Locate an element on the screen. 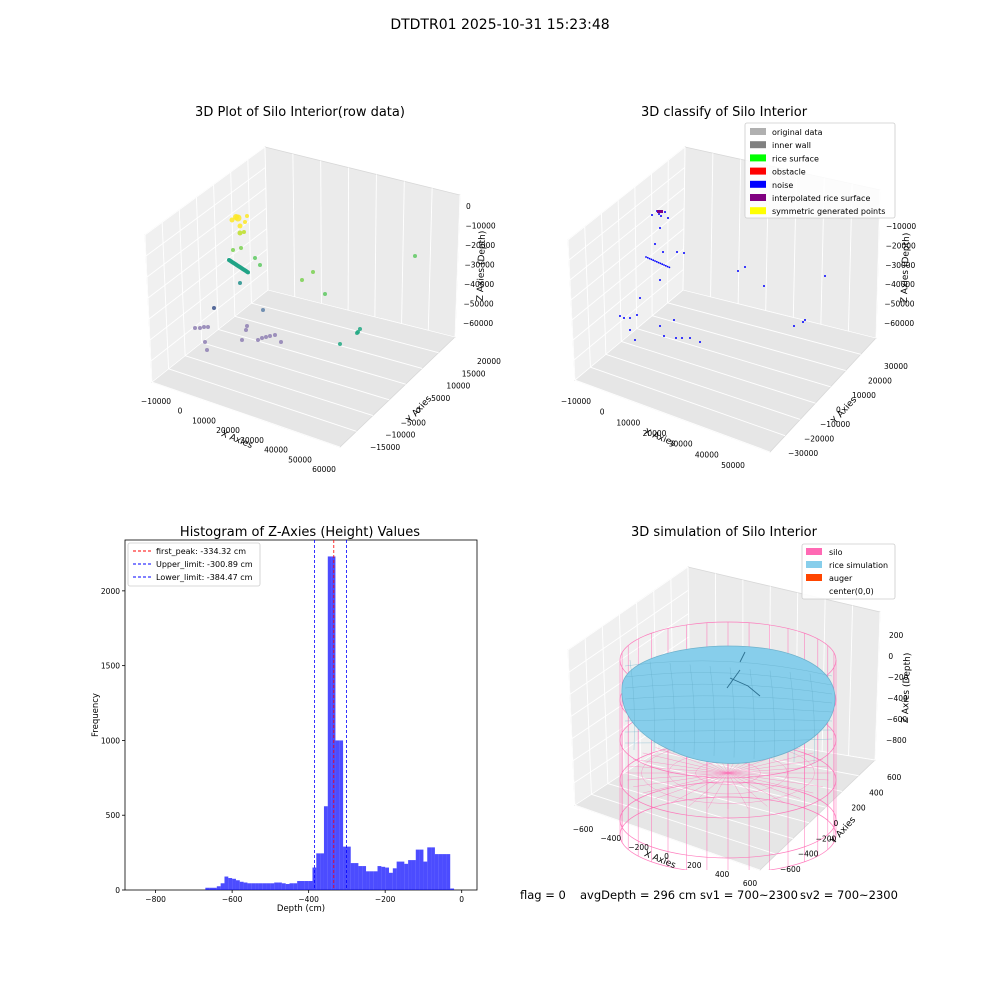 Image resolution: width=1000 pixels, height=1000 pixels. tick-label: −20000 is located at coordinates (819, 439).